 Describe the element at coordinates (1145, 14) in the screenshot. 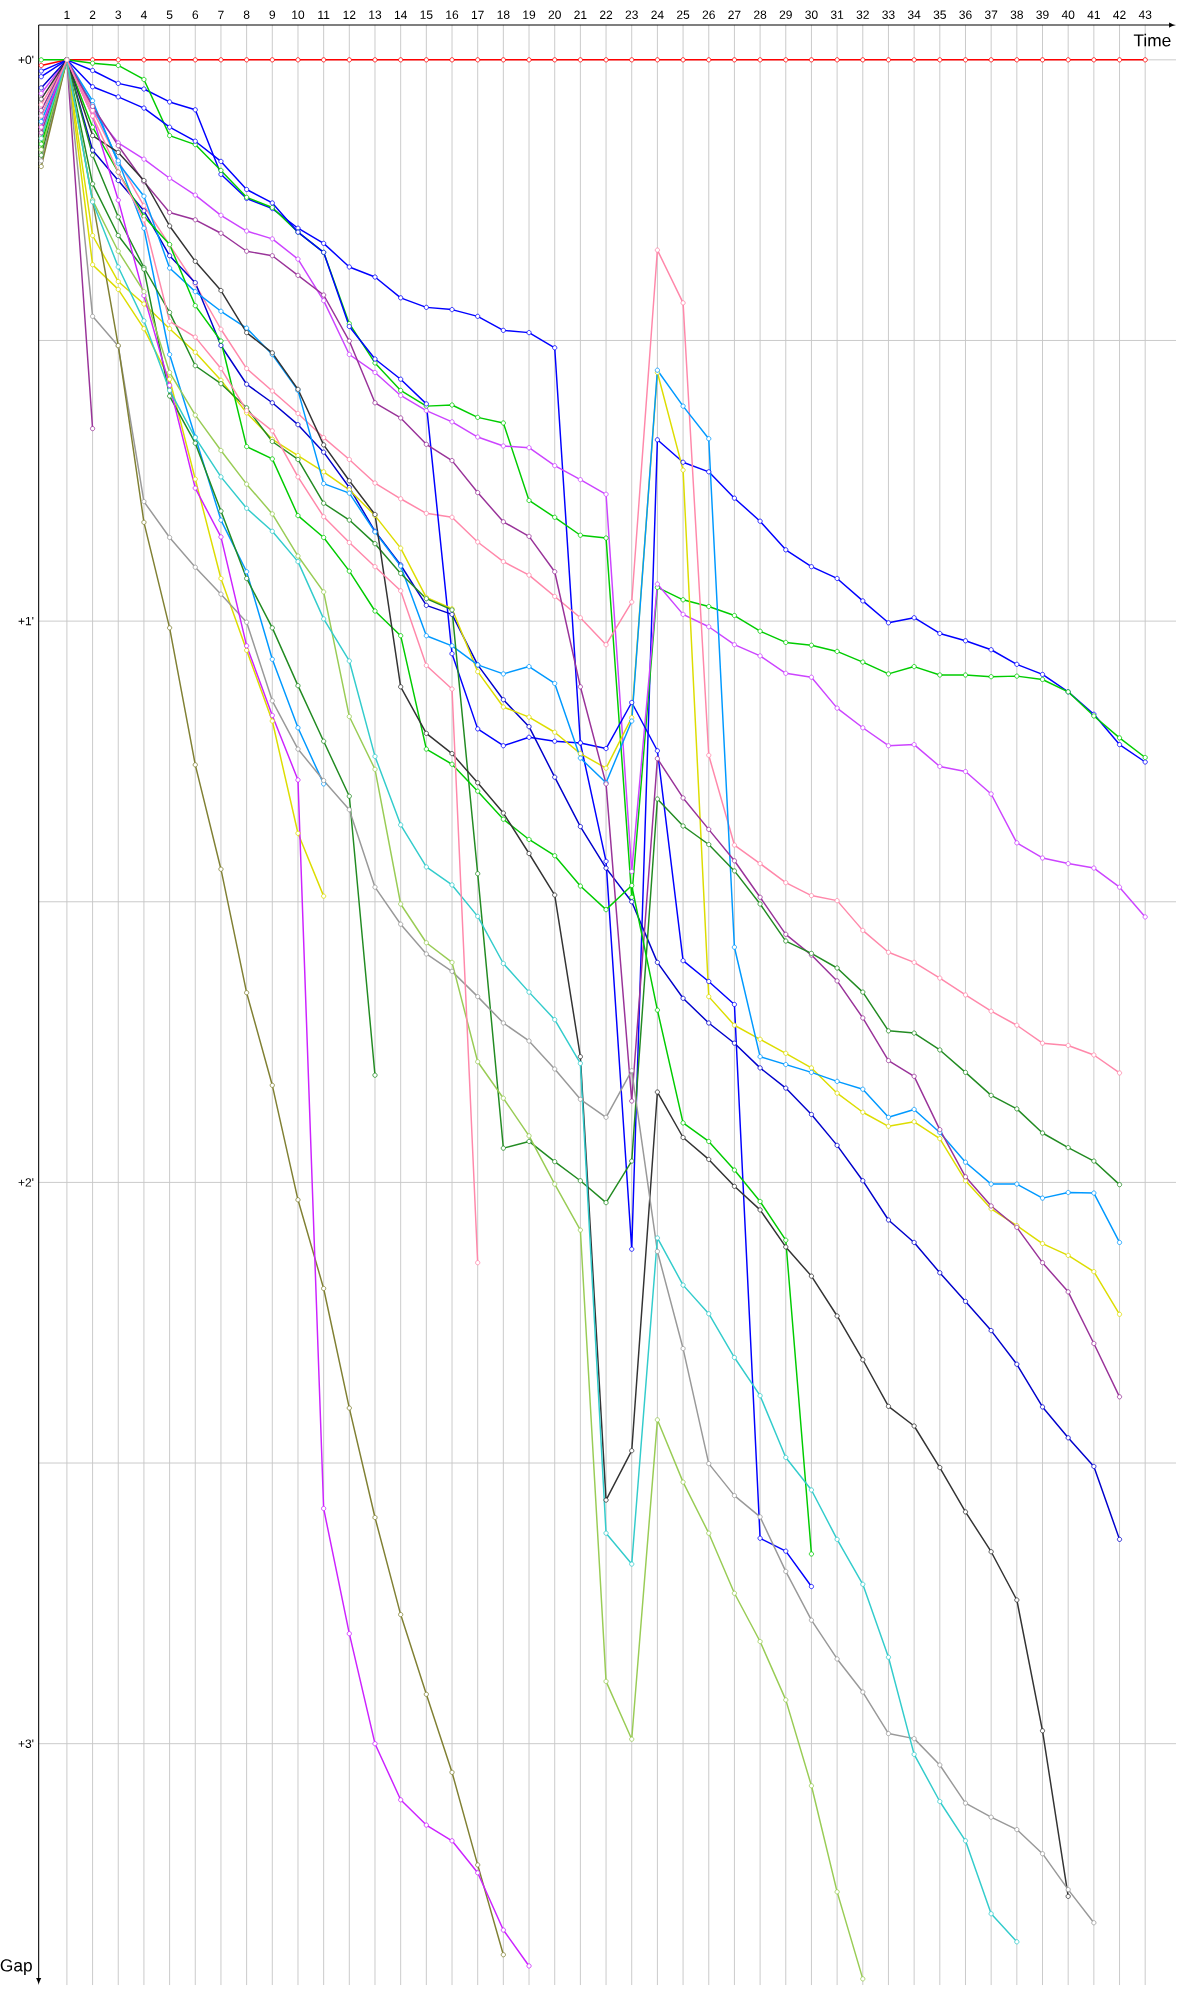

I see `x-tick-label: 43` at that location.